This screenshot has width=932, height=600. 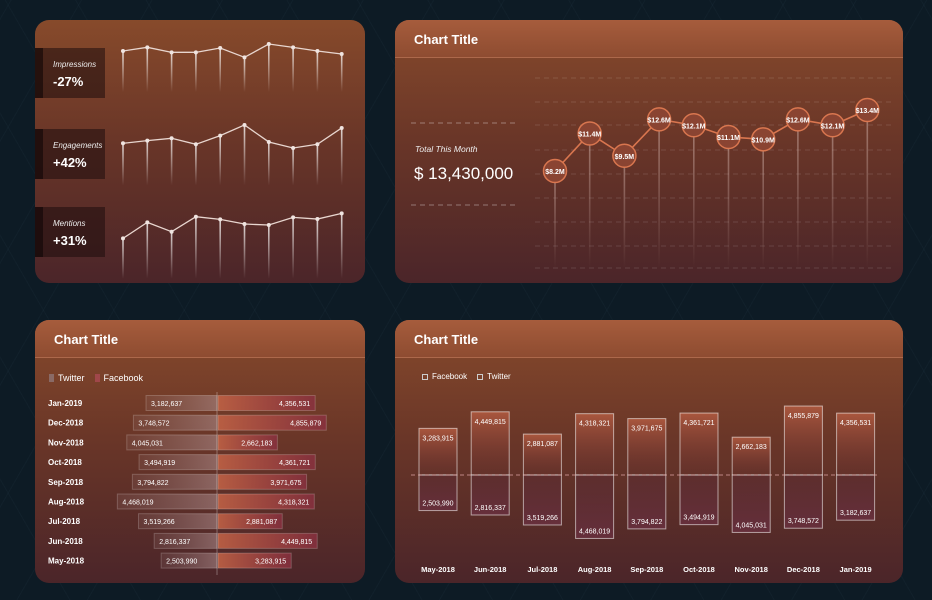 I want to click on twitter-value-label: 4,045,031, so click(x=147, y=443).